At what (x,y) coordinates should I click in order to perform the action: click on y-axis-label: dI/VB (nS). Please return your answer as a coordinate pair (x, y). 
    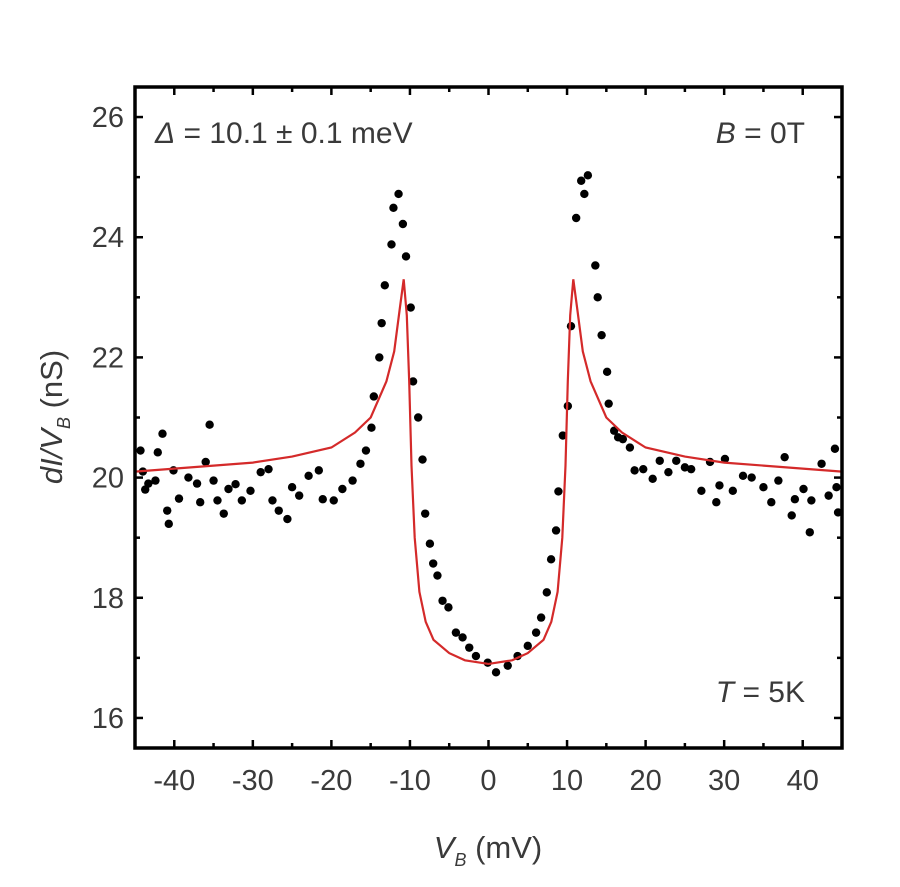
    Looking at the image, I should click on (54, 417).